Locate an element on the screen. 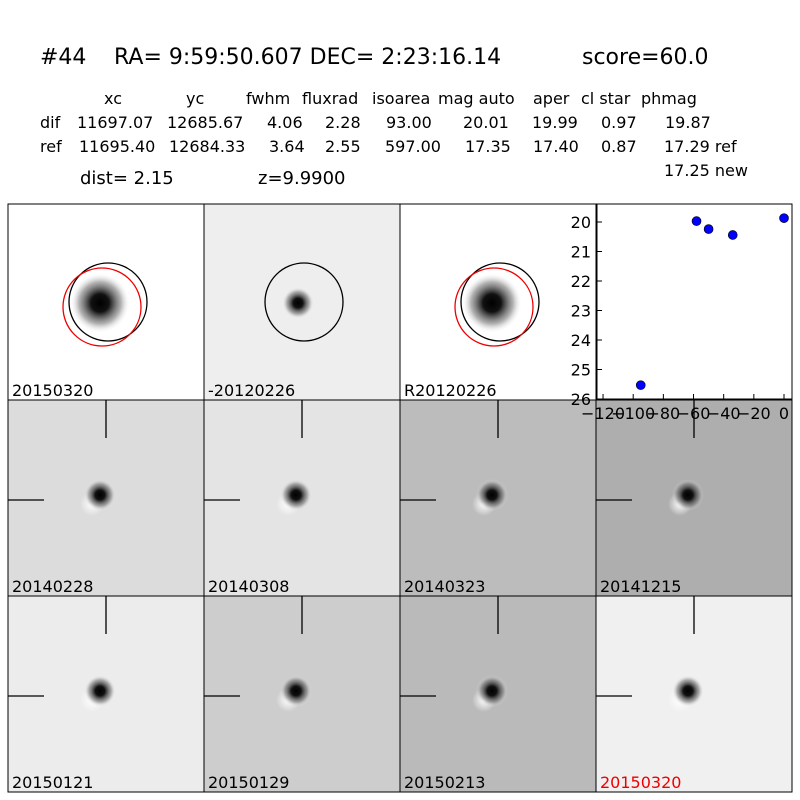 This screenshot has height=800, width=800. candidate-id: #44 is located at coordinates (63, 57).